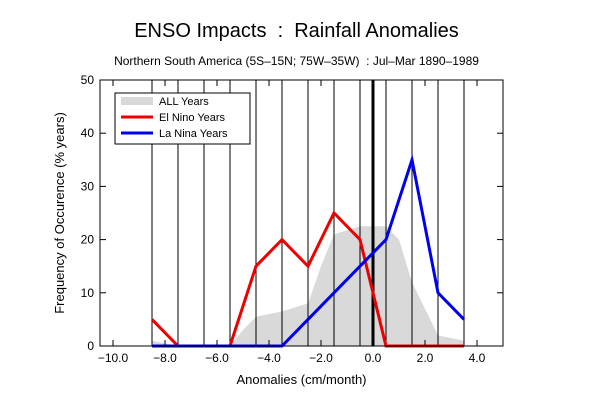 The width and height of the screenshot is (593, 400). Describe the element at coordinates (192, 118) in the screenshot. I see `legend-label: El Nino Years` at that location.